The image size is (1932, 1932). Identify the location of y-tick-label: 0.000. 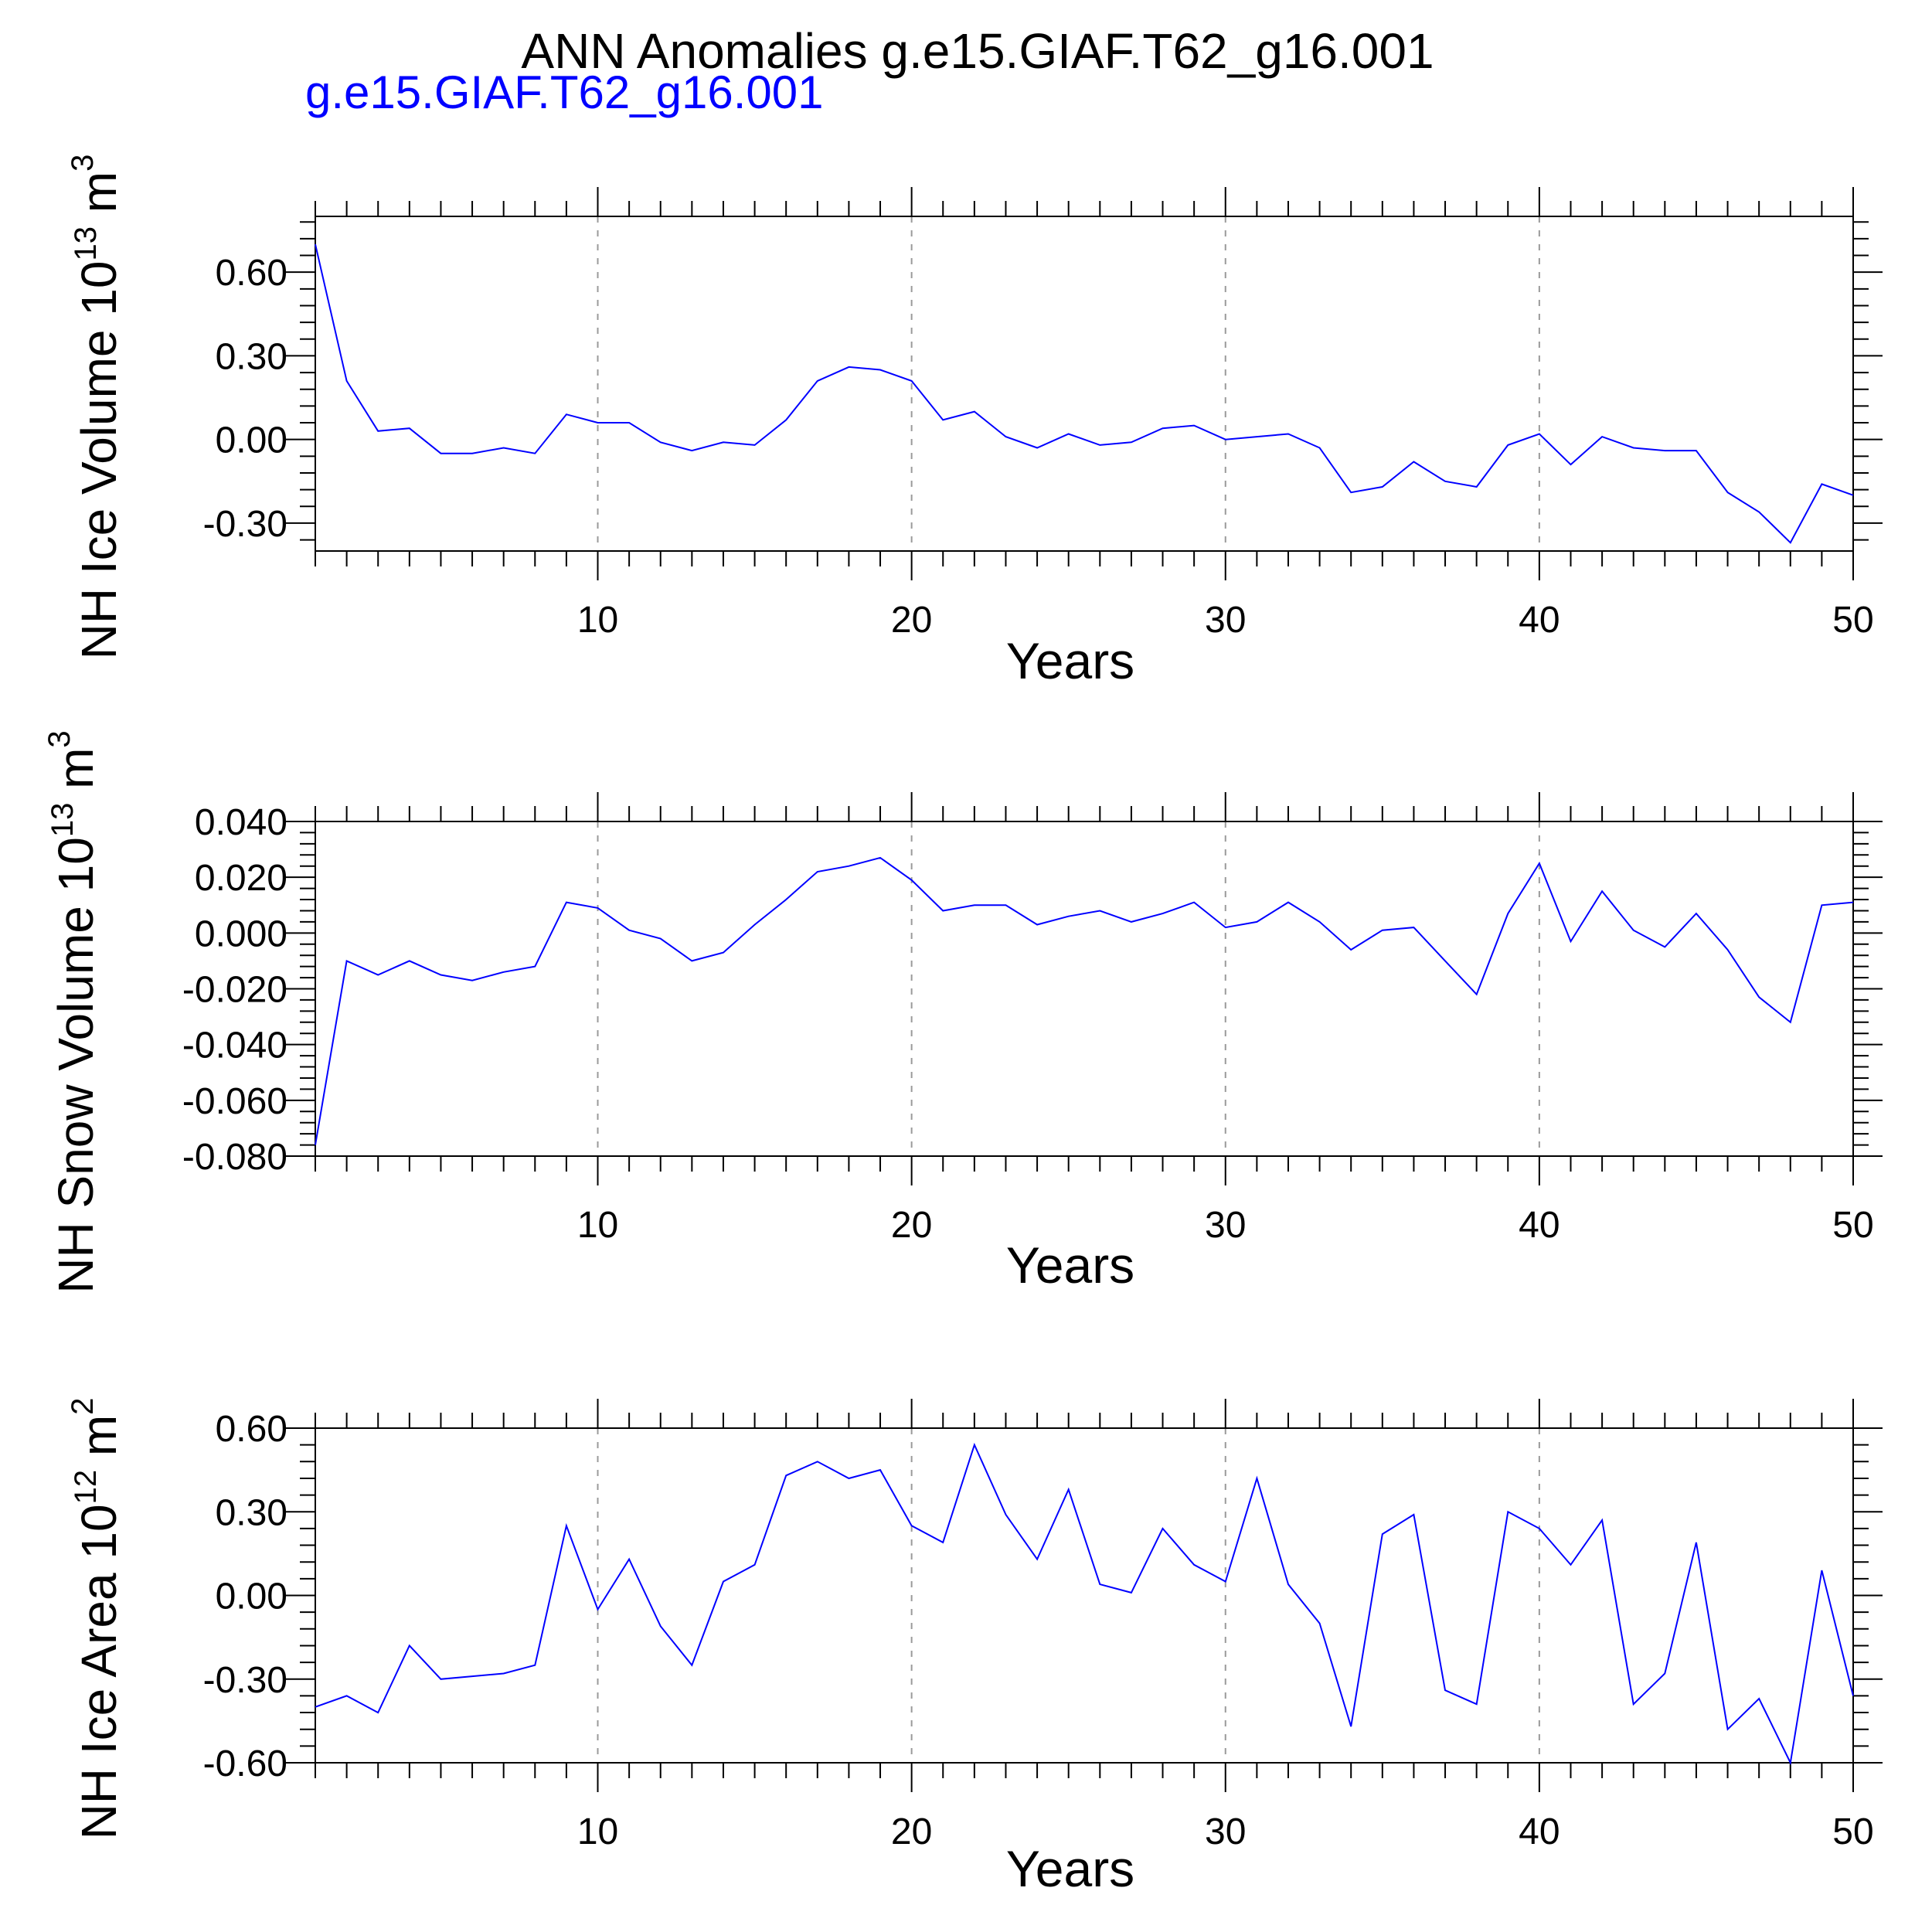
(241, 934).